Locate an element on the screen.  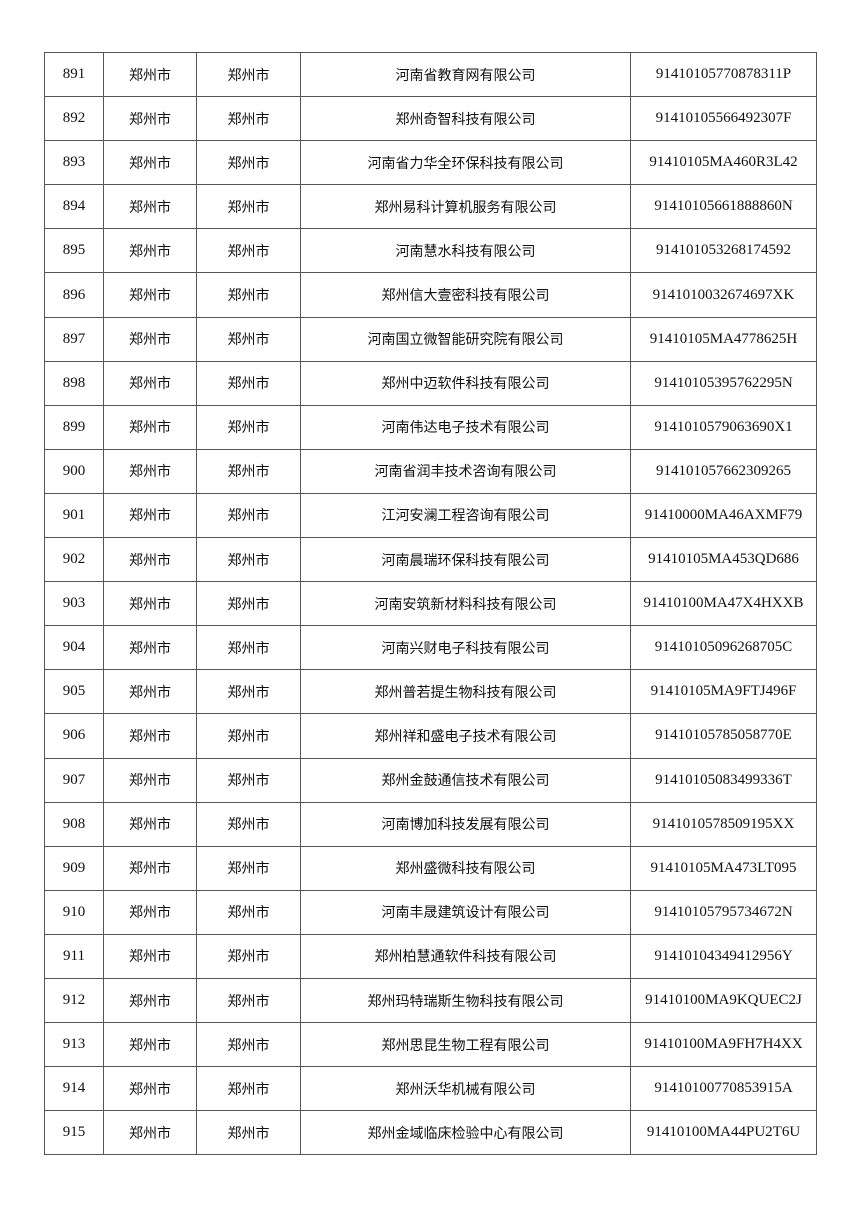
row-number: 900 is located at coordinates (74, 471).